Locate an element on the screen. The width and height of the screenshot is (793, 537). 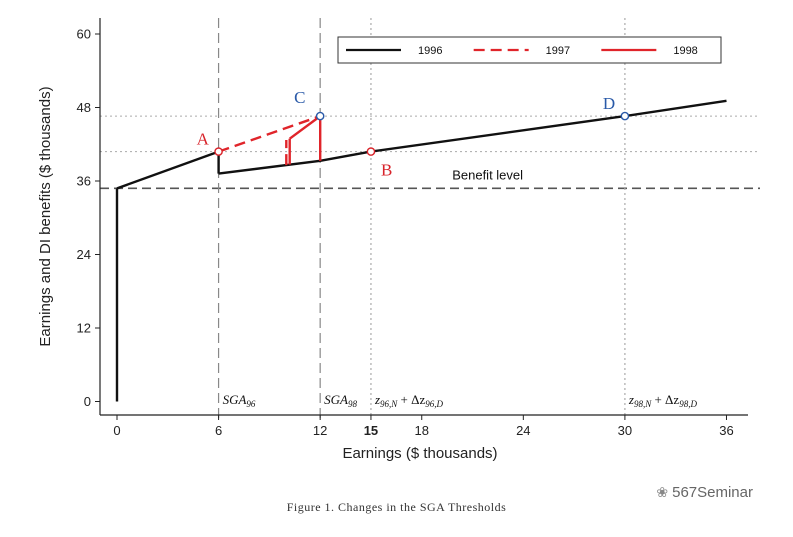
x-tick-label-12: 12 is located at coordinates (320, 430).